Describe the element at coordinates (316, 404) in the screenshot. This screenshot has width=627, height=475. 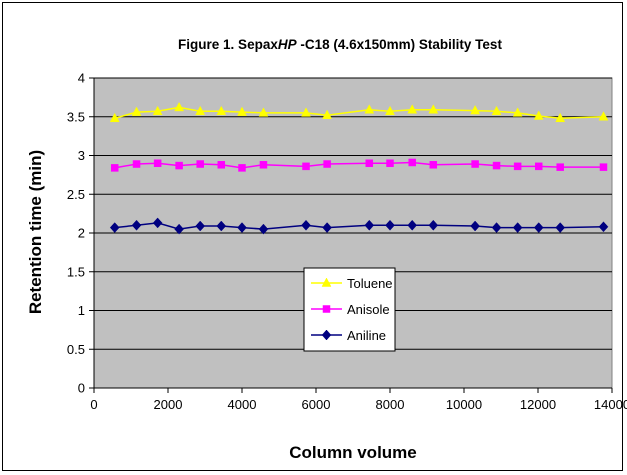
I see `x-tick-label: 6000` at that location.